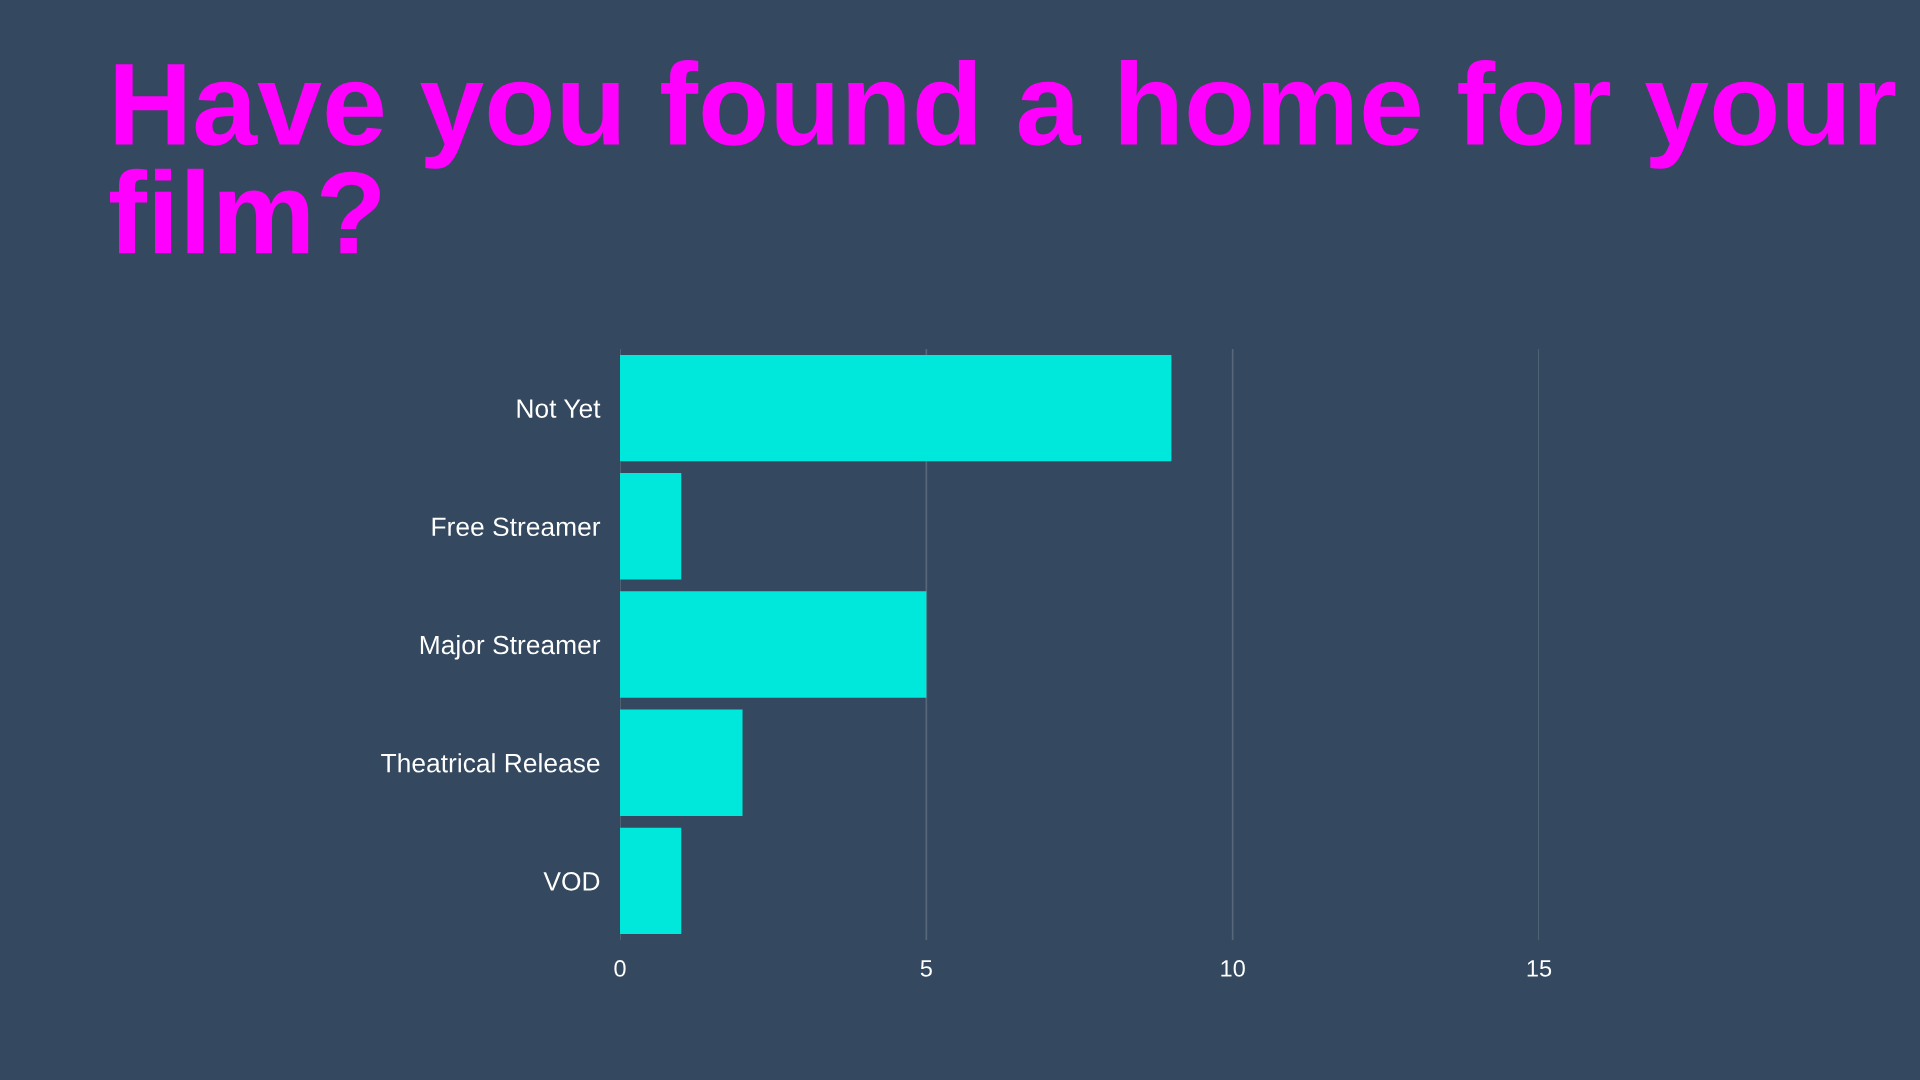  Describe the element at coordinates (490, 763) in the screenshot. I see `y-tick-label: Theatrical Release` at that location.